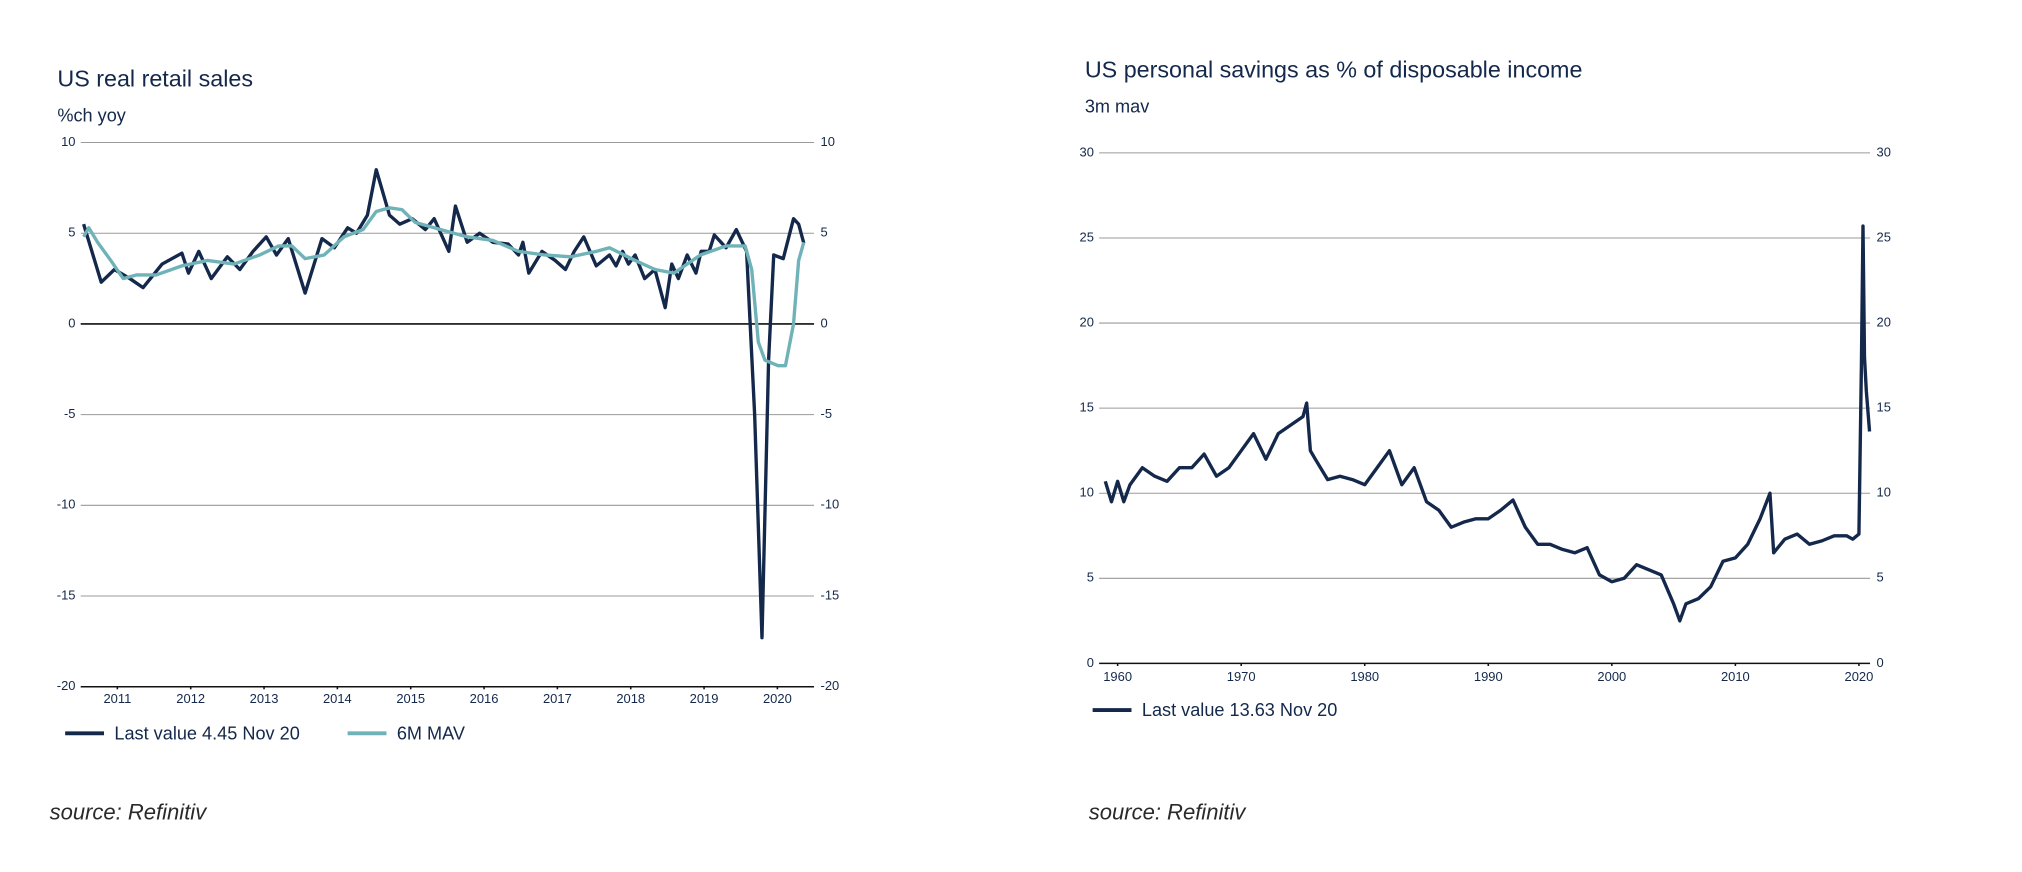 This screenshot has width=2022, height=872. What do you see at coordinates (1087, 407) in the screenshot?
I see `y-tick-label: 15` at bounding box center [1087, 407].